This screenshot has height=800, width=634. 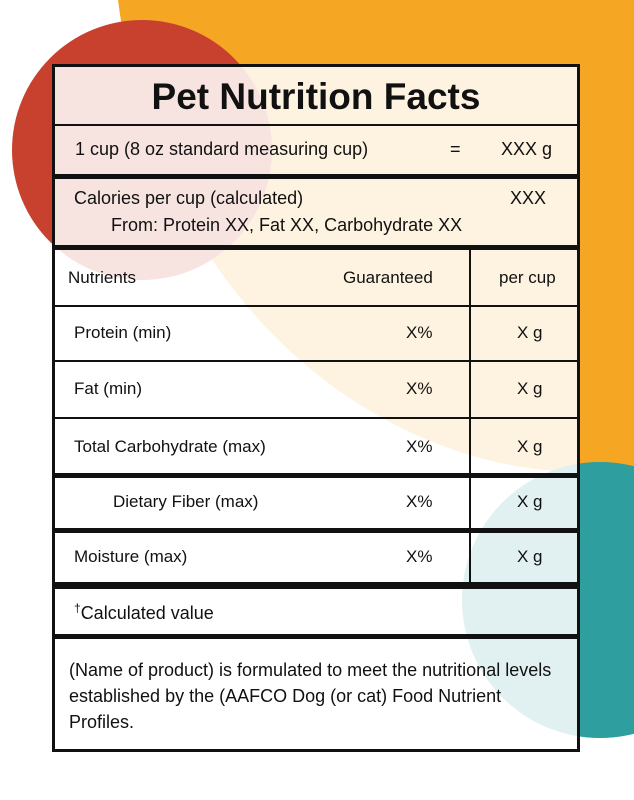 What do you see at coordinates (108, 388) in the screenshot?
I see `nutrient-name: Fat (min)` at bounding box center [108, 388].